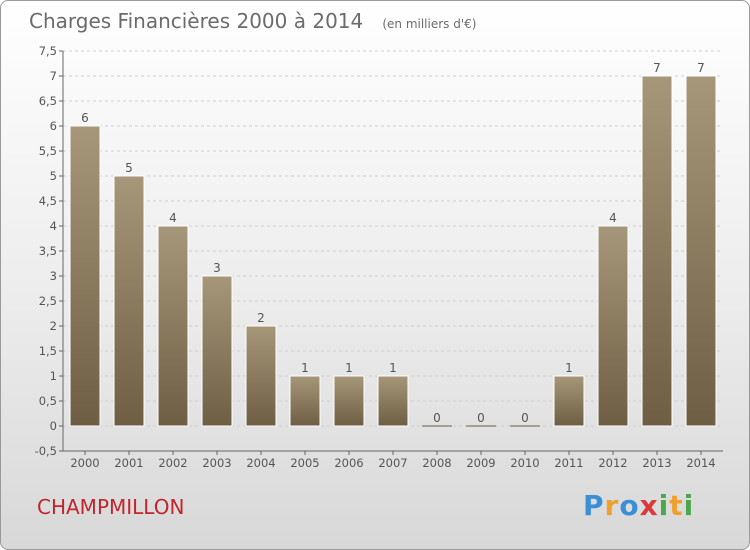  What do you see at coordinates (348, 463) in the screenshot?
I see `x-tick-label: 2006` at bounding box center [348, 463].